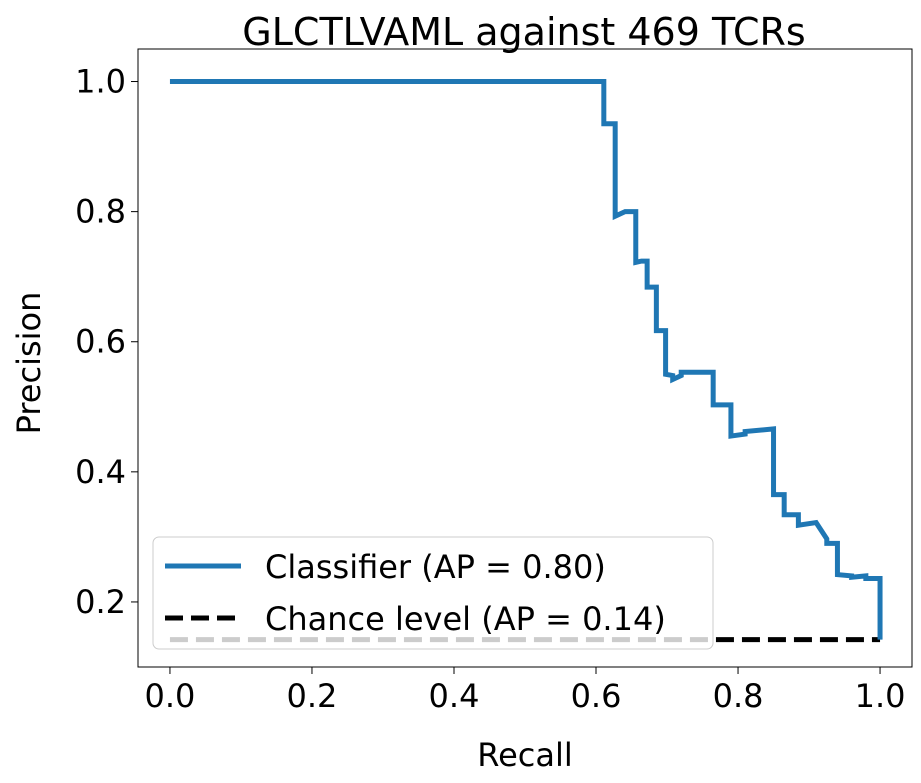  I want to click on x-tick-label: 0.0, so click(170, 696).